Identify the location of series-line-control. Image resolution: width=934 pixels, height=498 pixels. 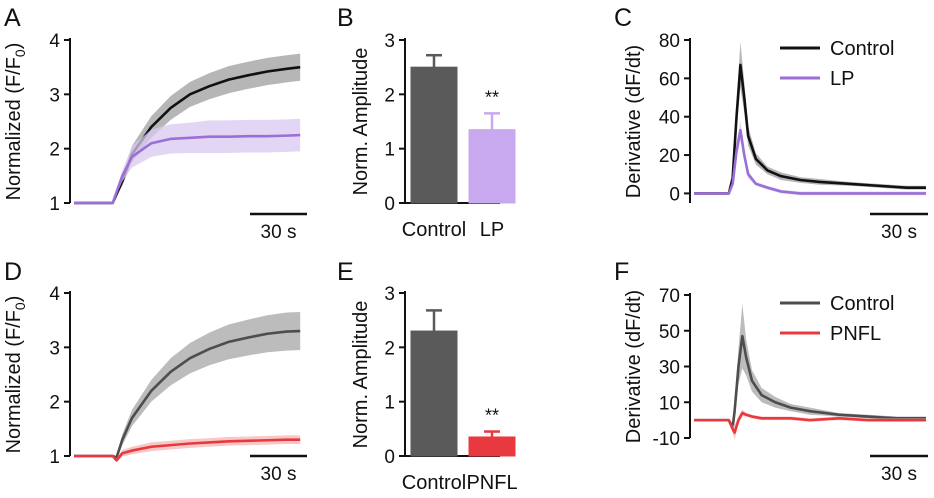
(810, 129).